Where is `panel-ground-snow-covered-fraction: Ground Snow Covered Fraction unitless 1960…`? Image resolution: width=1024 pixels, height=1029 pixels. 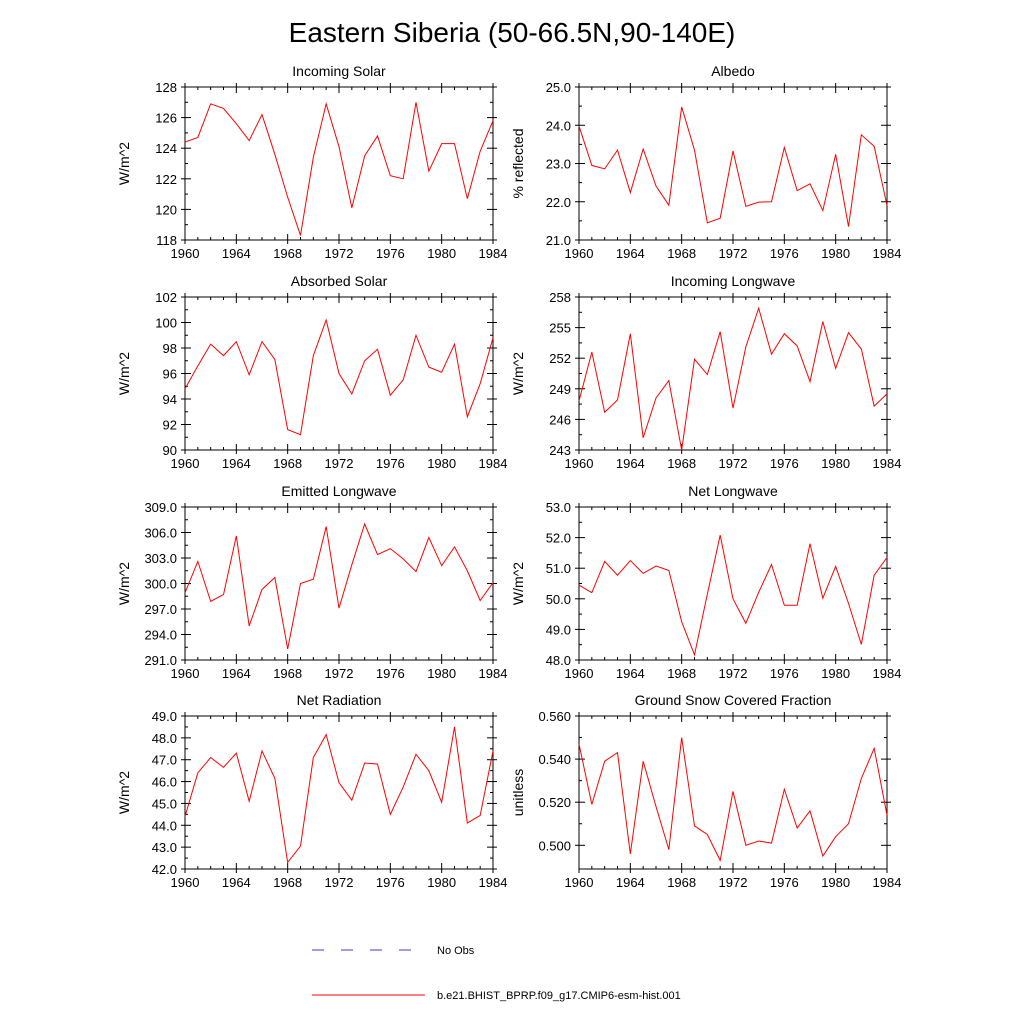 panel-ground-snow-covered-fraction: Ground Snow Covered Fraction unitless 1960… is located at coordinates (705, 791).